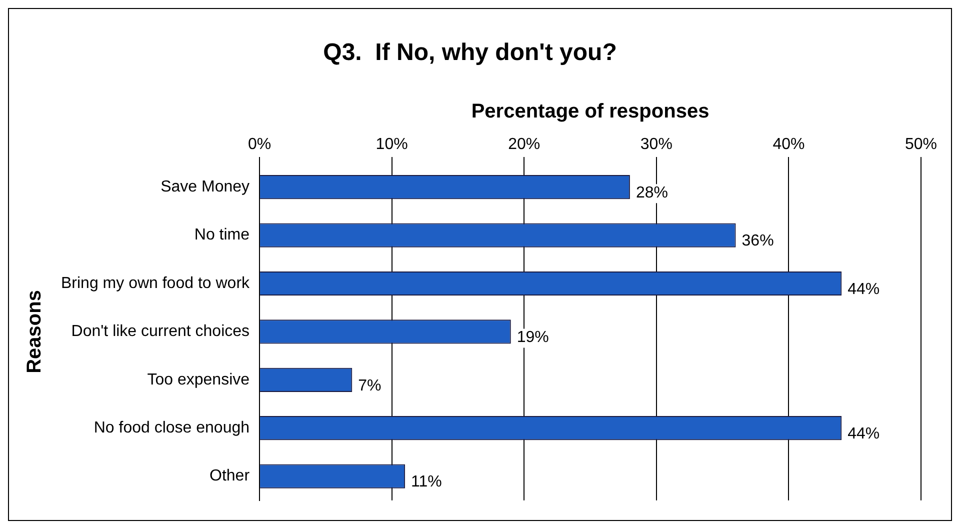 The width and height of the screenshot is (960, 529). What do you see at coordinates (524, 144) in the screenshot?
I see `x-tick-label: 20%` at bounding box center [524, 144].